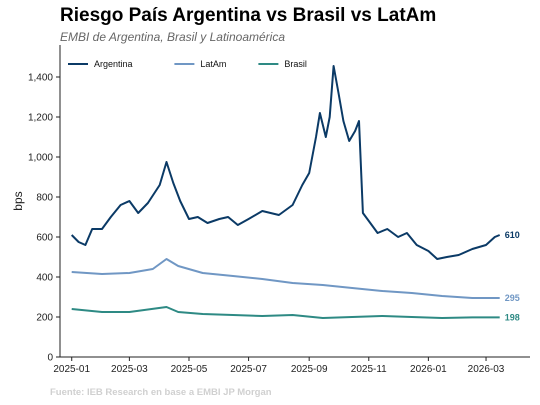 The image size is (540, 405). Describe the element at coordinates (248, 369) in the screenshot. I see `x-tick-label: 2025-07` at that location.